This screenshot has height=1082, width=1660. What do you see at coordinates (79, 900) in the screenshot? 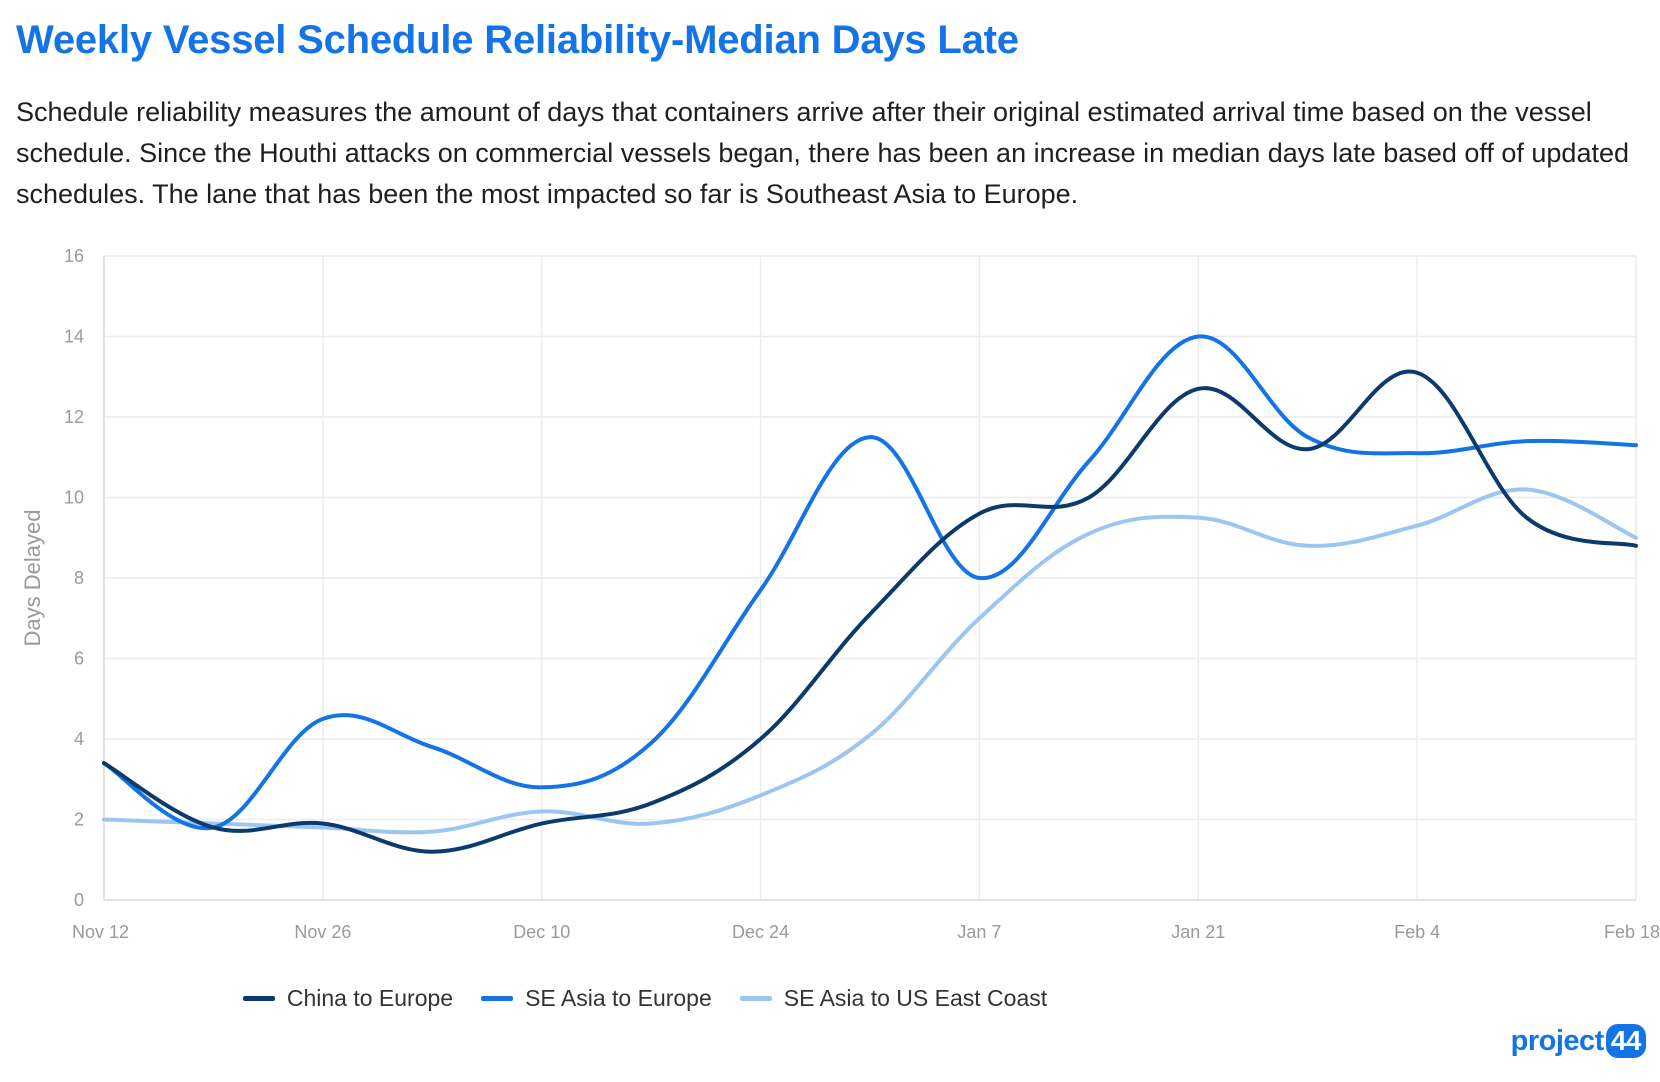
I see `y-tick-label: 0` at bounding box center [79, 900].